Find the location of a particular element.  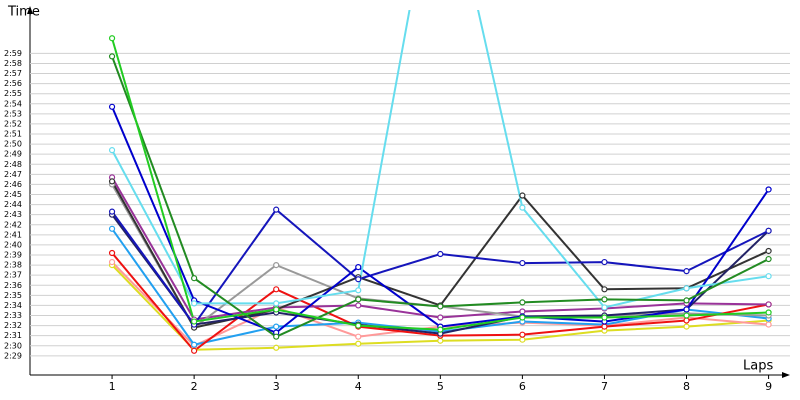

y-tick-label: 2:30 is located at coordinates (13, 345).